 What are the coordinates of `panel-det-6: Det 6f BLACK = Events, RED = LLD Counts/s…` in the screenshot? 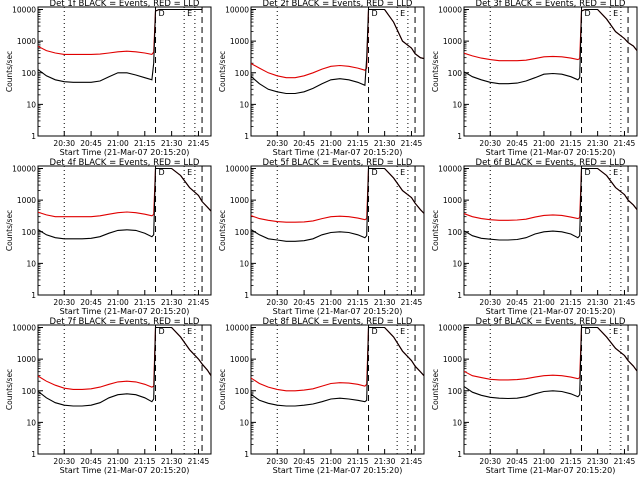 It's located at (534, 237).